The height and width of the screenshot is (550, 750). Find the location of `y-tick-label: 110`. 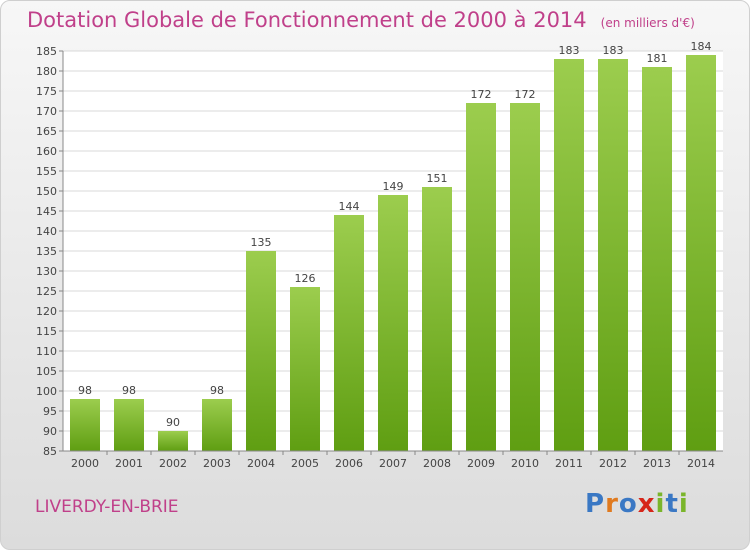

y-tick-label: 110 is located at coordinates (46, 351).